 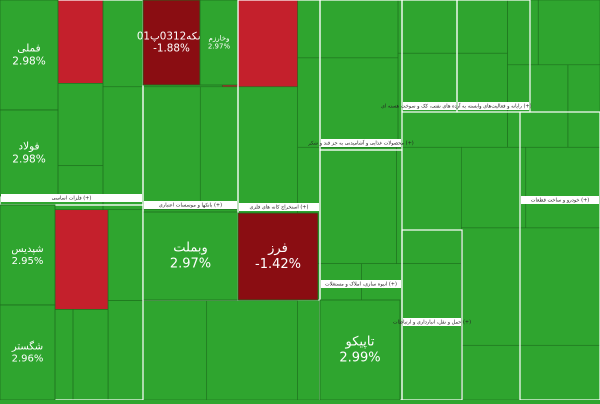 What do you see at coordinates (27, 347) in the screenshot?
I see `stock-name: شگستر` at bounding box center [27, 347].